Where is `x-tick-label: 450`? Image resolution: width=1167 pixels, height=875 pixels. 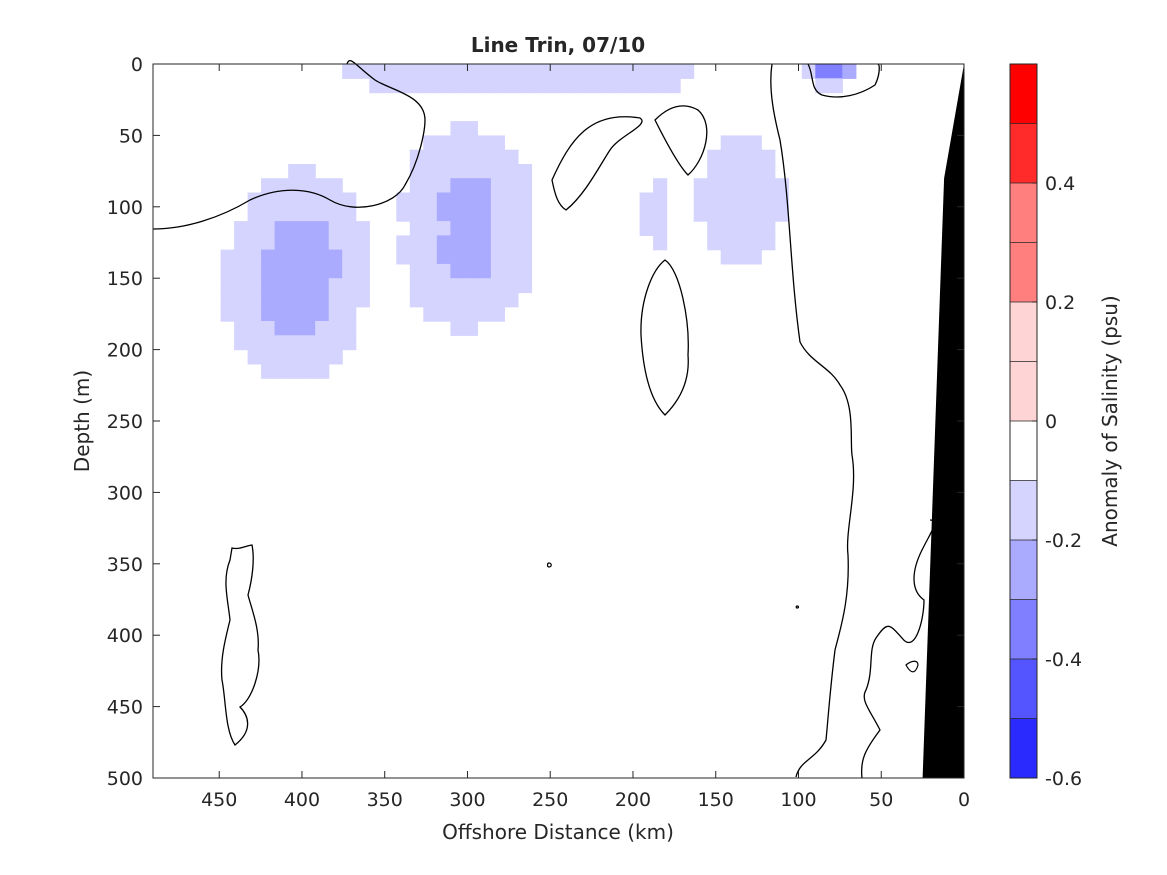
x-tick-label: 450 is located at coordinates (219, 800).